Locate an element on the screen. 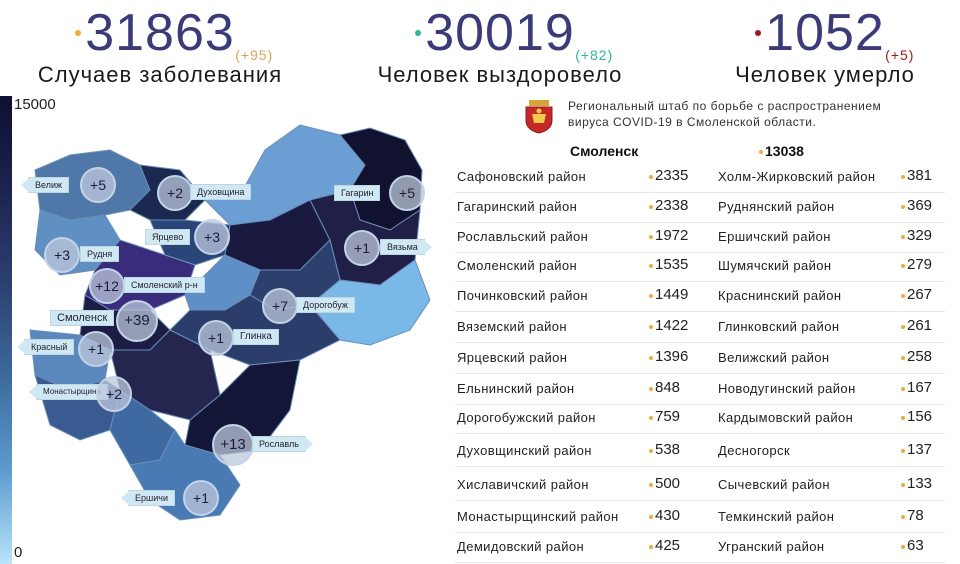 The height and width of the screenshot is (564, 960). callout-roslavl: Рославль is located at coordinates (282, 444).